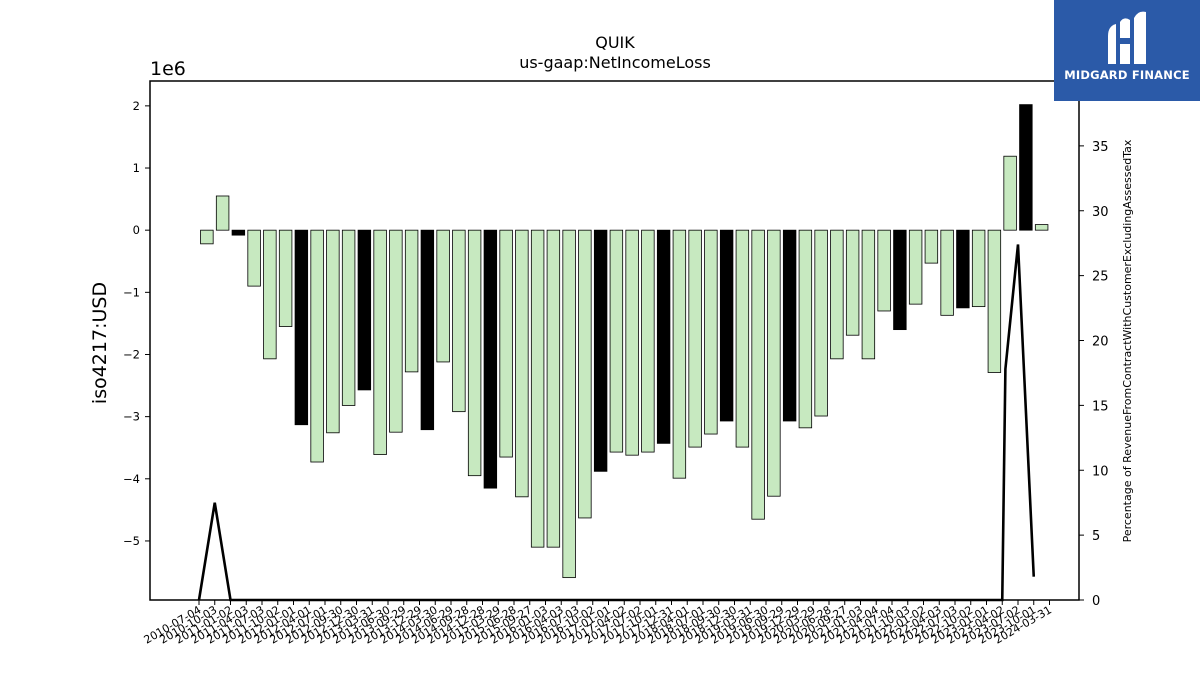 The width and height of the screenshot is (1200, 675). I want to click on y2-tick-label: 25, so click(1100, 277).